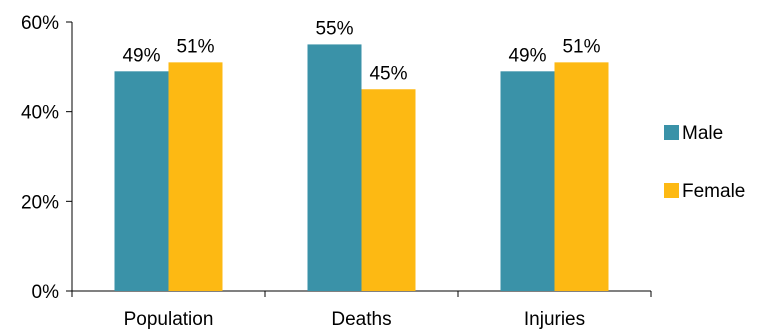 Image resolution: width=765 pixels, height=331 pixels. I want to click on y-tick-label: 0%, so click(46, 292).